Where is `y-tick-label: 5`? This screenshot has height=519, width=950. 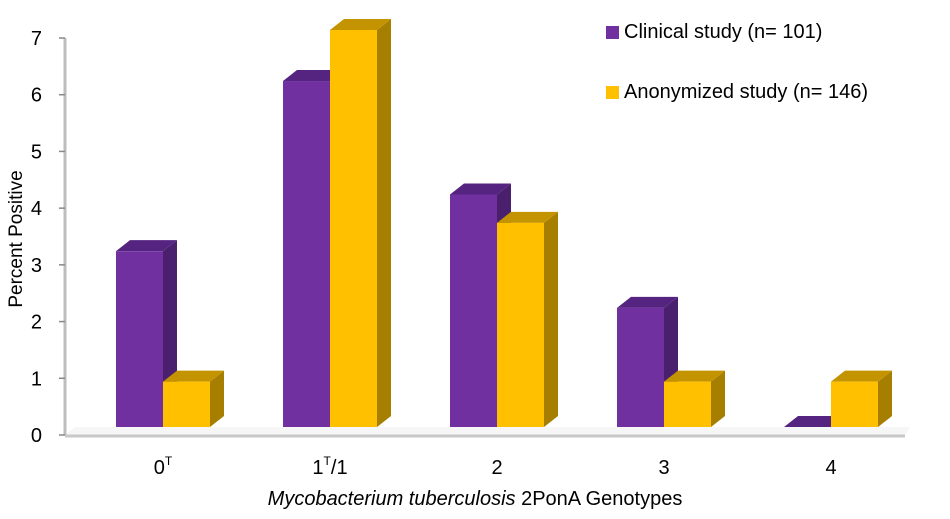
y-tick-label: 5 is located at coordinates (36, 152).